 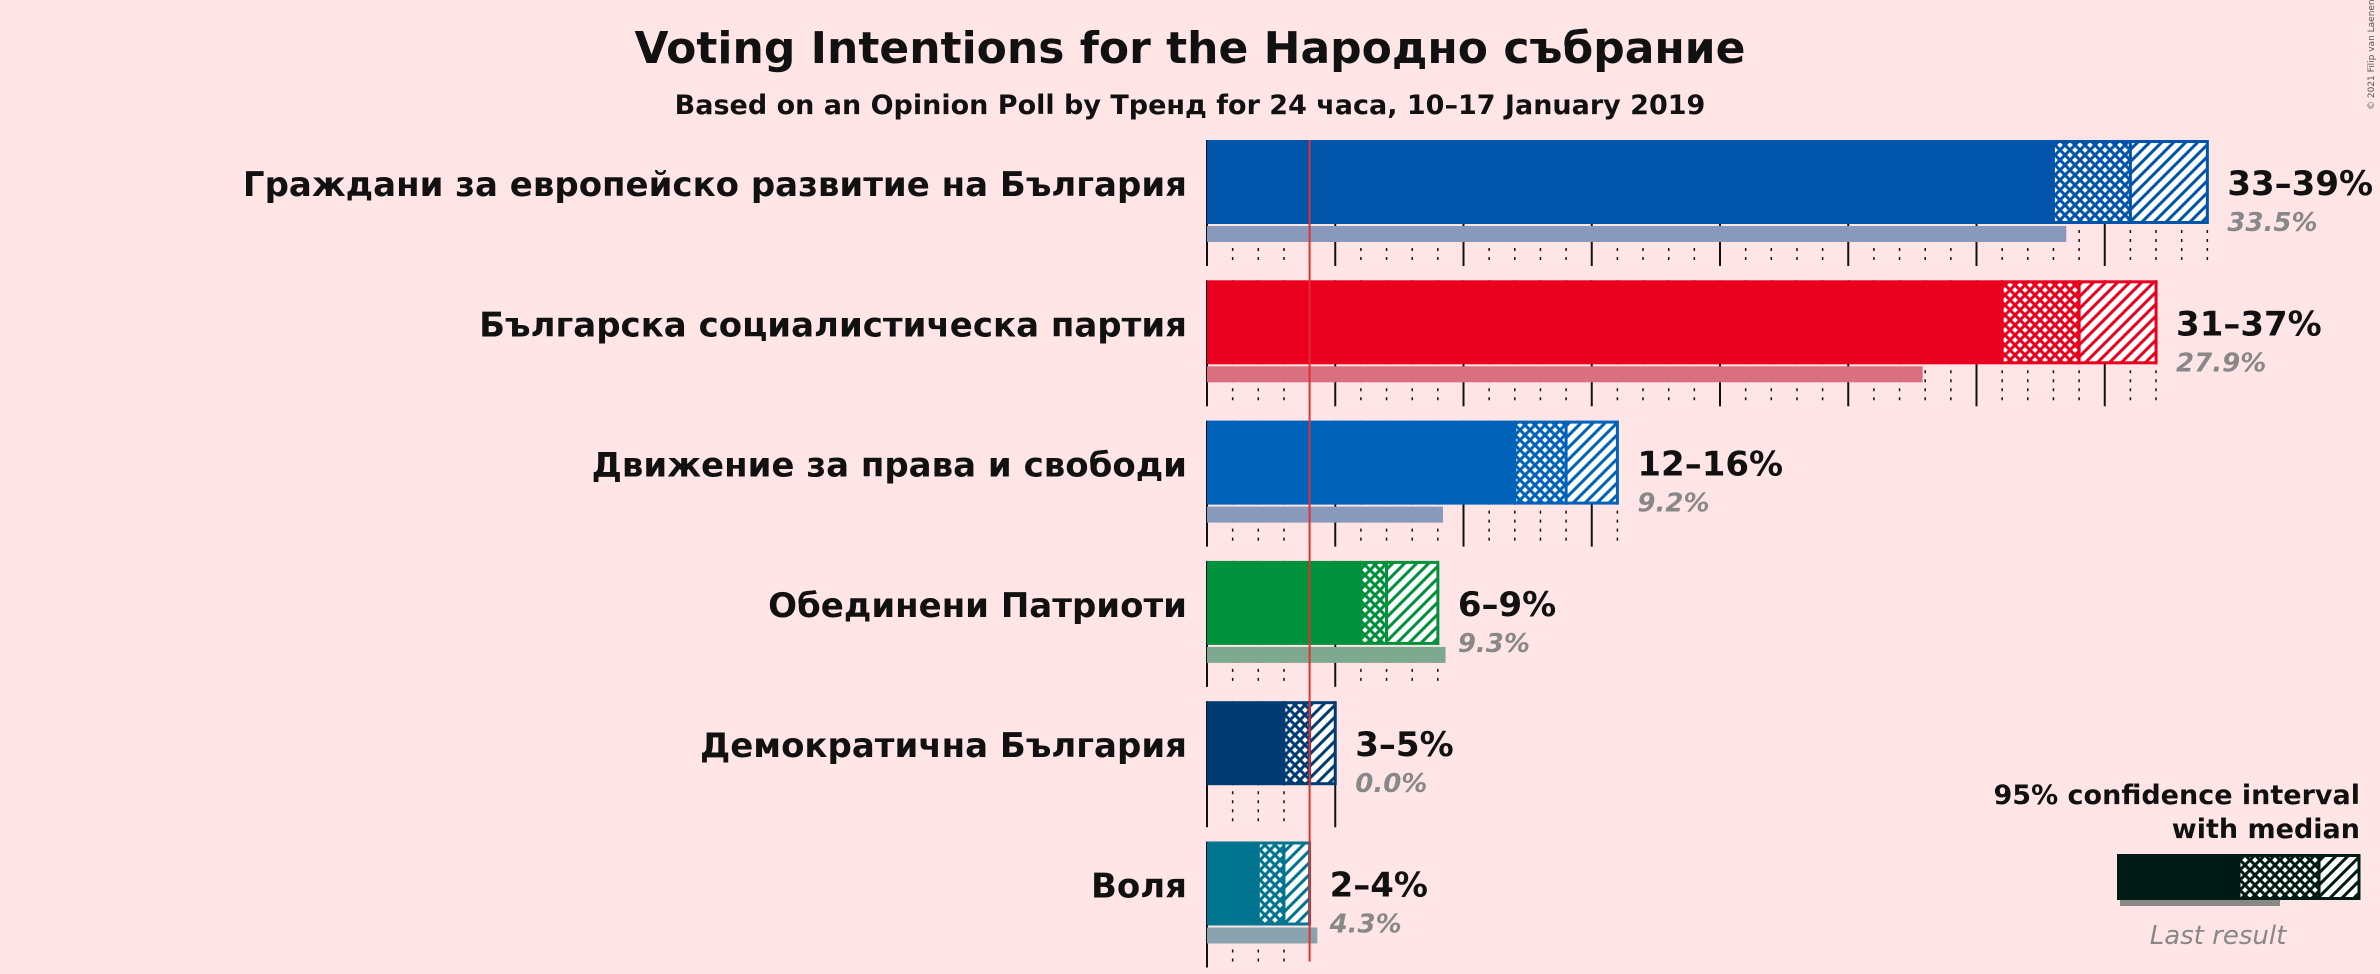 I want to click on last-result-label: 33.5%, so click(x=2272, y=223).